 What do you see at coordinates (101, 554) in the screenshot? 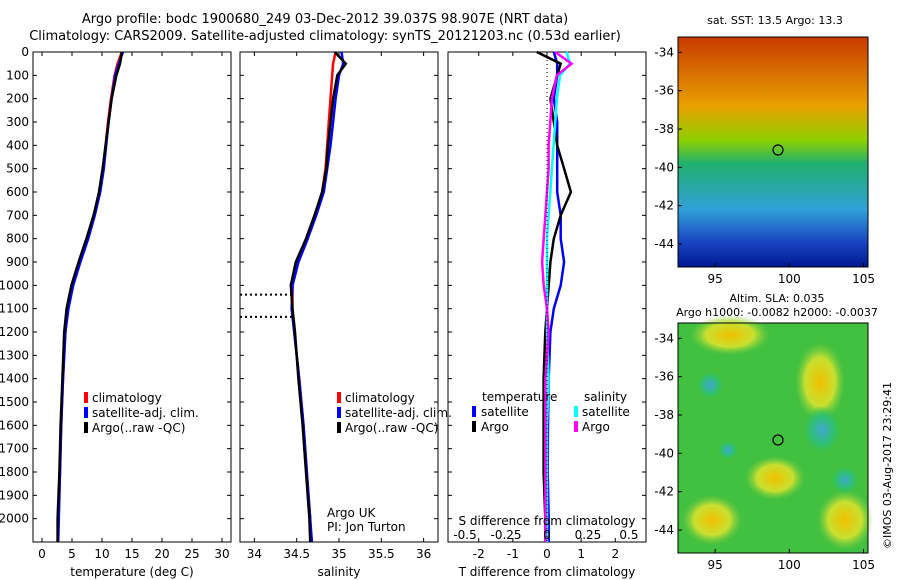
I see `x-tick-label: 10` at bounding box center [101, 554].